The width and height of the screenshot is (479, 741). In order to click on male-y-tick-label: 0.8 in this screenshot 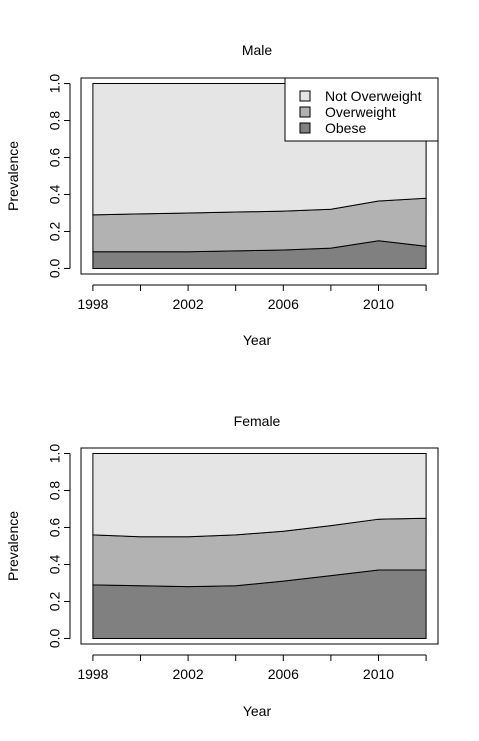, I will do `click(55, 121)`.